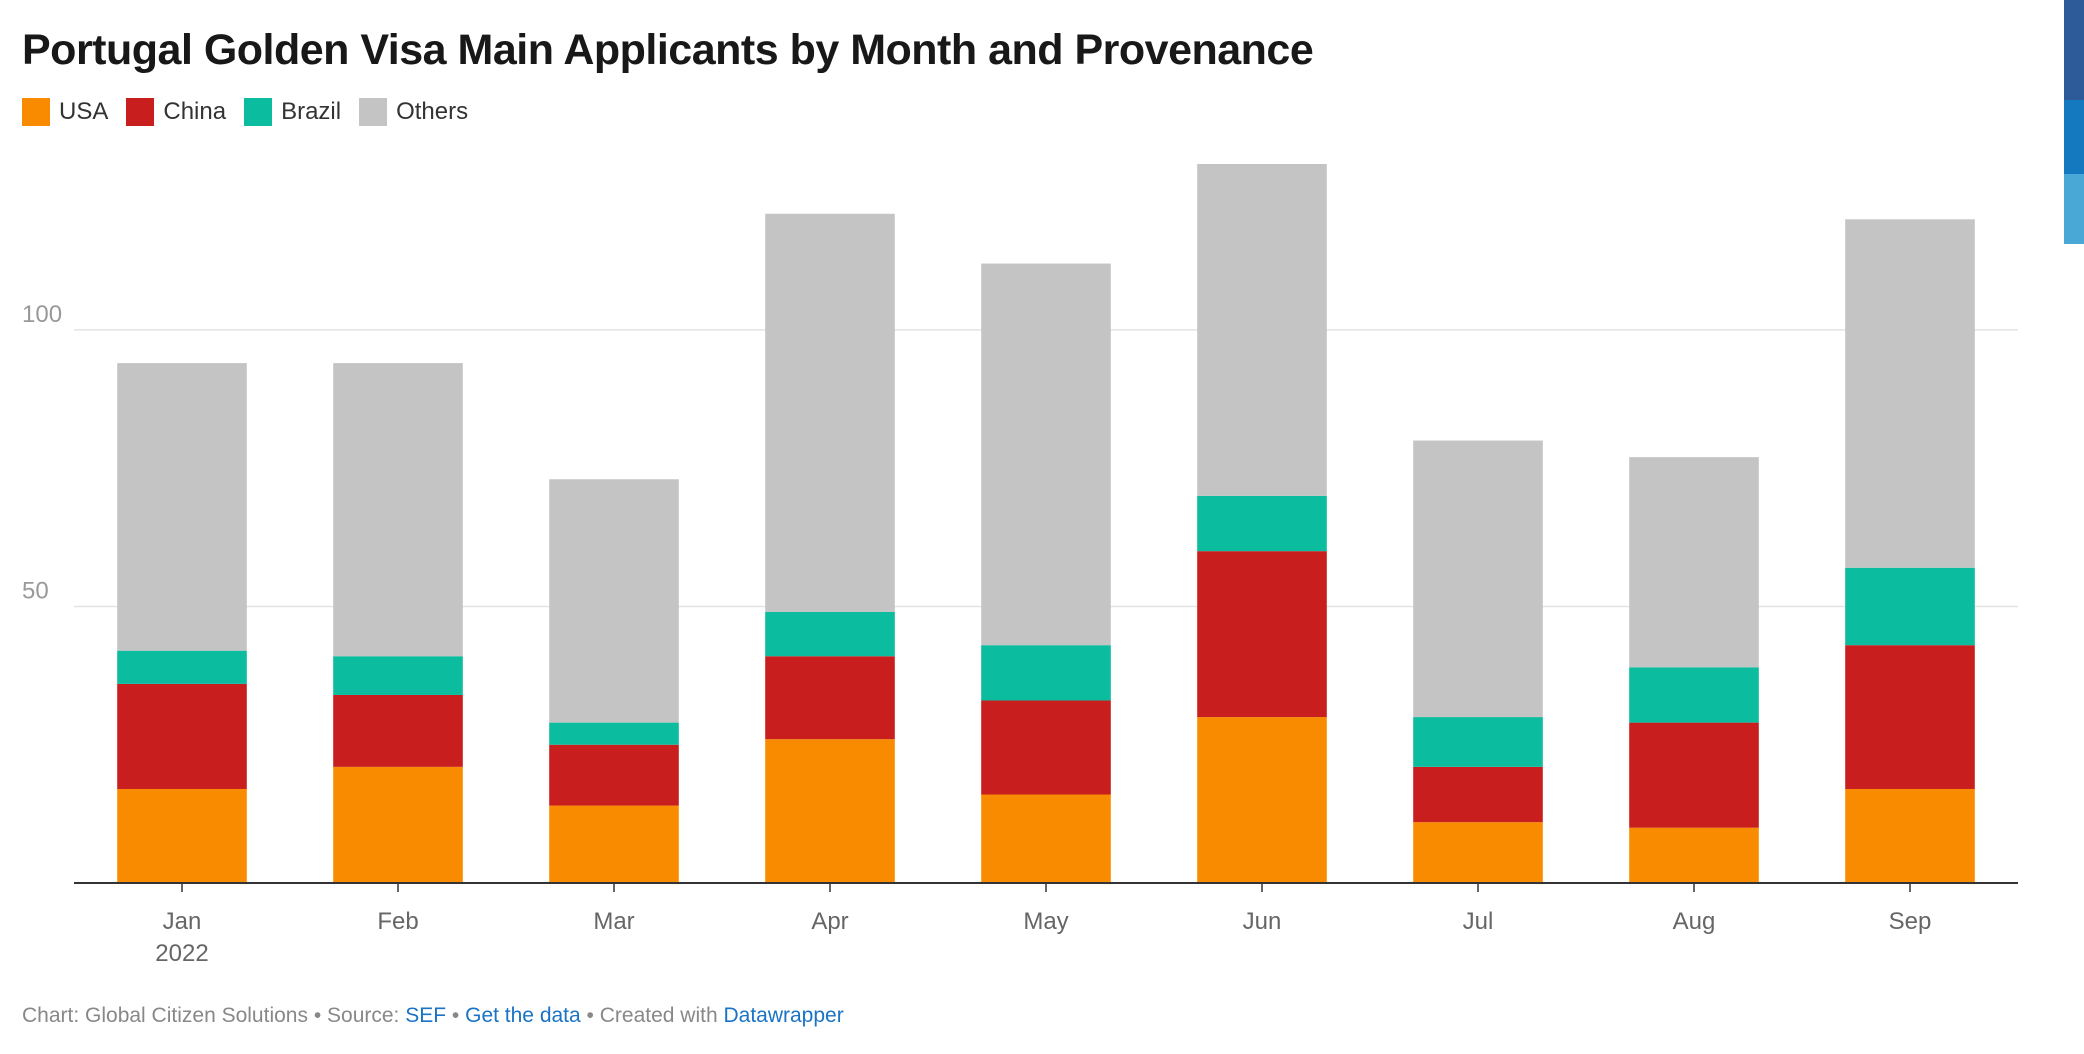 The width and height of the screenshot is (2084, 1054). I want to click on datawrapper-link: Datawrapper, so click(783, 1015).